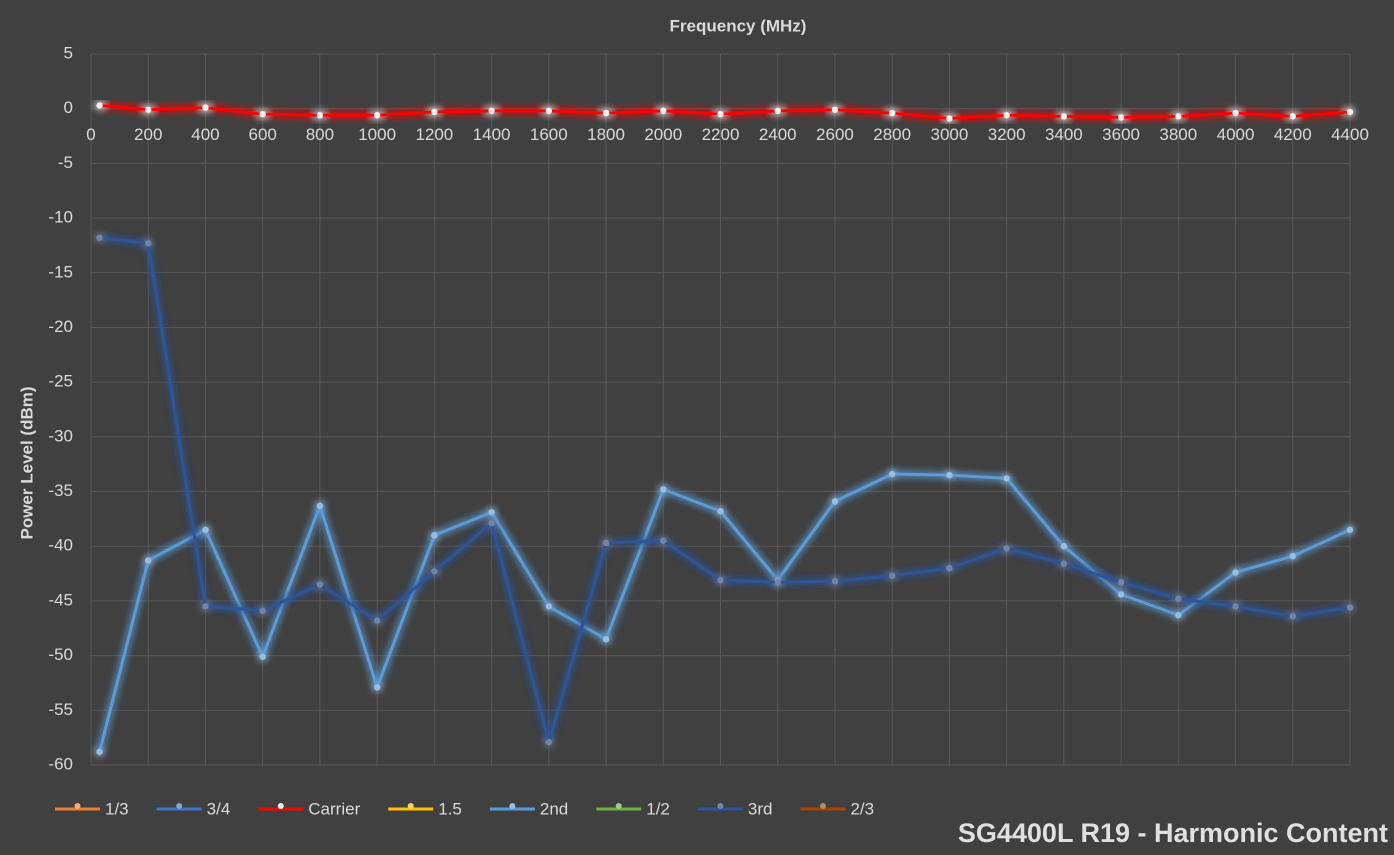 The height and width of the screenshot is (855, 1394). What do you see at coordinates (117, 808) in the screenshot?
I see `legend-label: 1/3` at bounding box center [117, 808].